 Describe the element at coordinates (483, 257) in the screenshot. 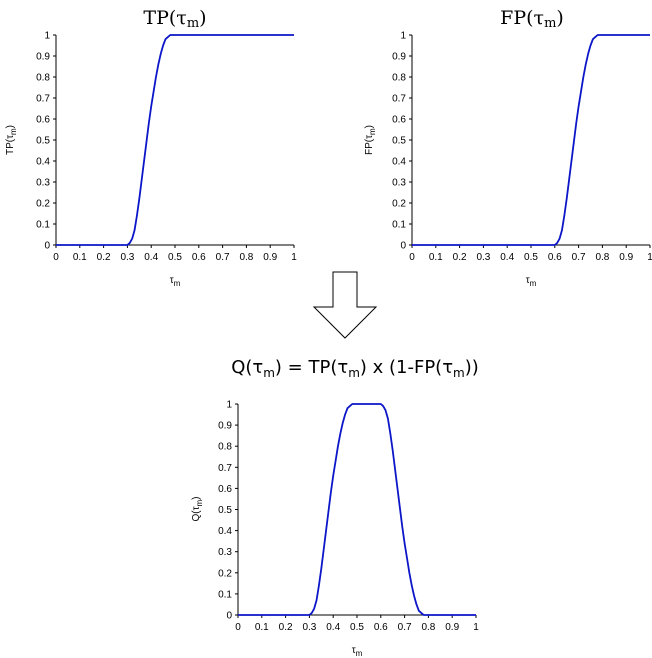

I see `fp-x-tick-label: 0.3` at that location.